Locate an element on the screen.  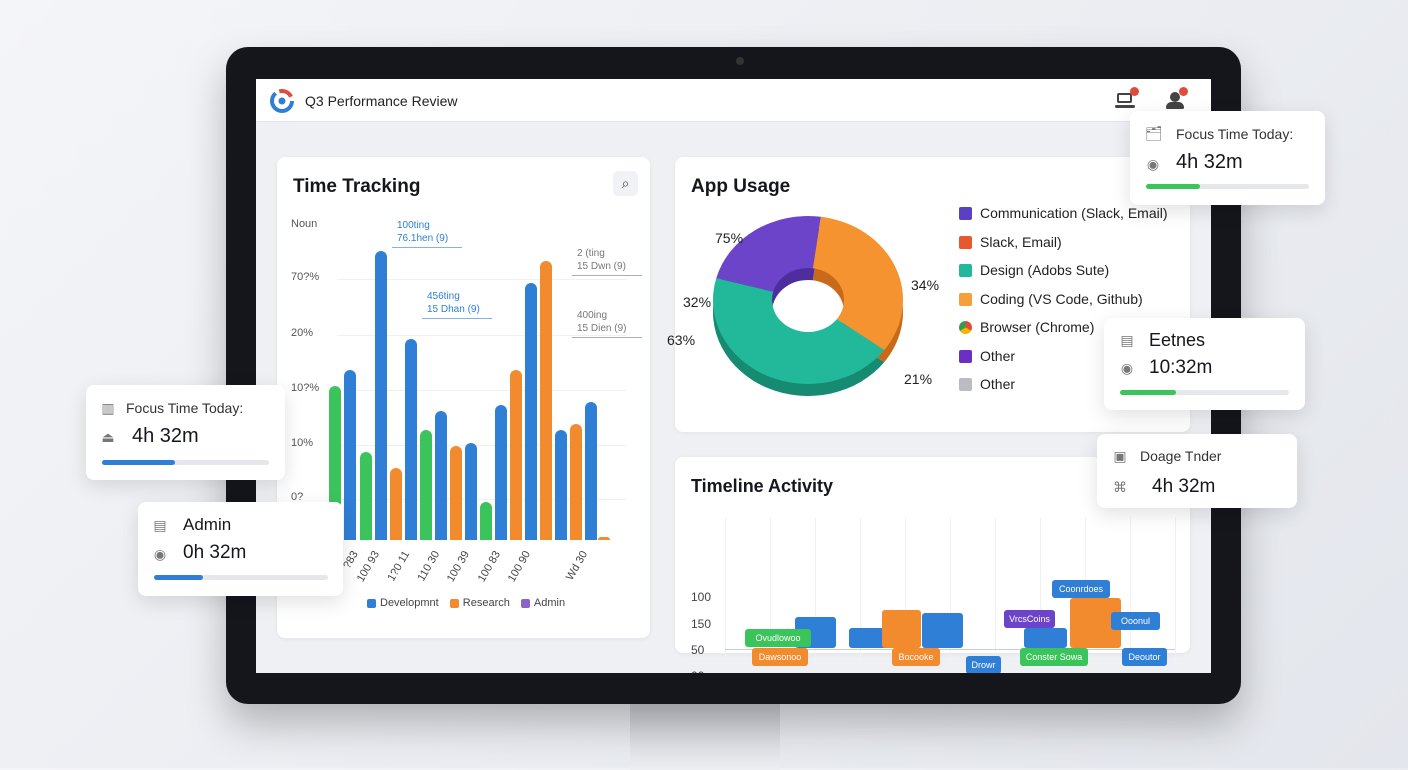
annotation-line1: 400ing is located at coordinates (592, 315).